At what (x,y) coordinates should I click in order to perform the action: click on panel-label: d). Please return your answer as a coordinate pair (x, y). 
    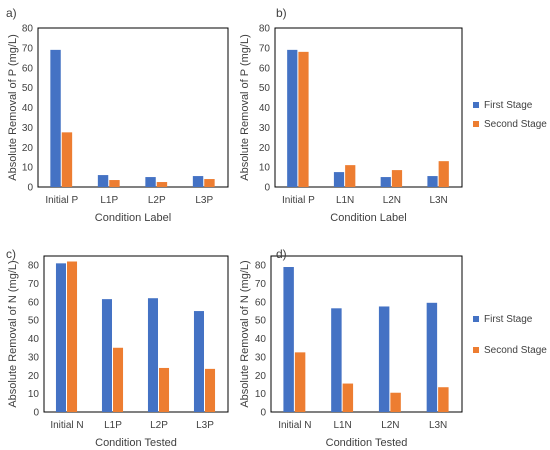
    Looking at the image, I should click on (281, 254).